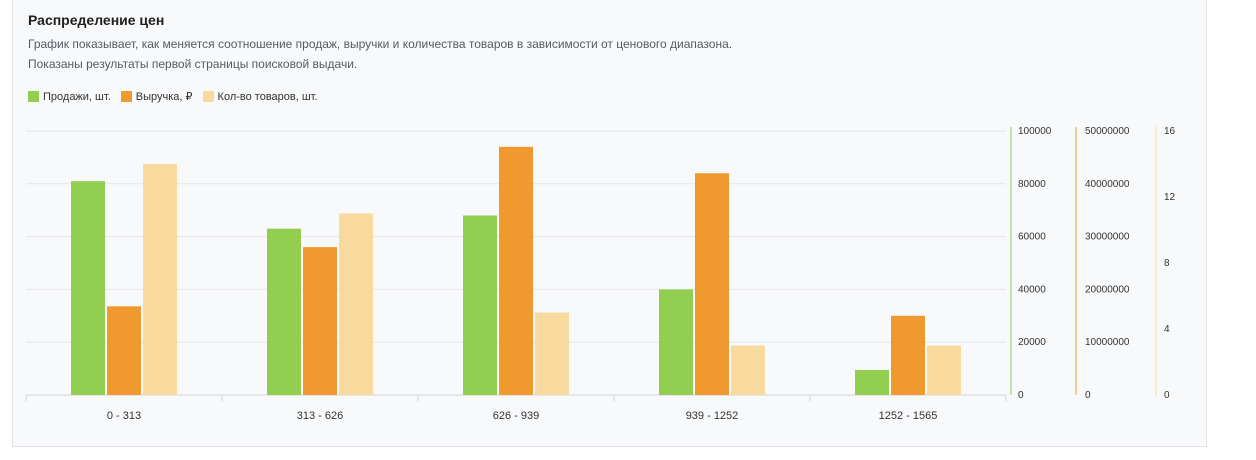 This screenshot has width=1256, height=460. Describe the element at coordinates (516, 416) in the screenshot. I see `x-tick-label: 626 - 939` at that location.